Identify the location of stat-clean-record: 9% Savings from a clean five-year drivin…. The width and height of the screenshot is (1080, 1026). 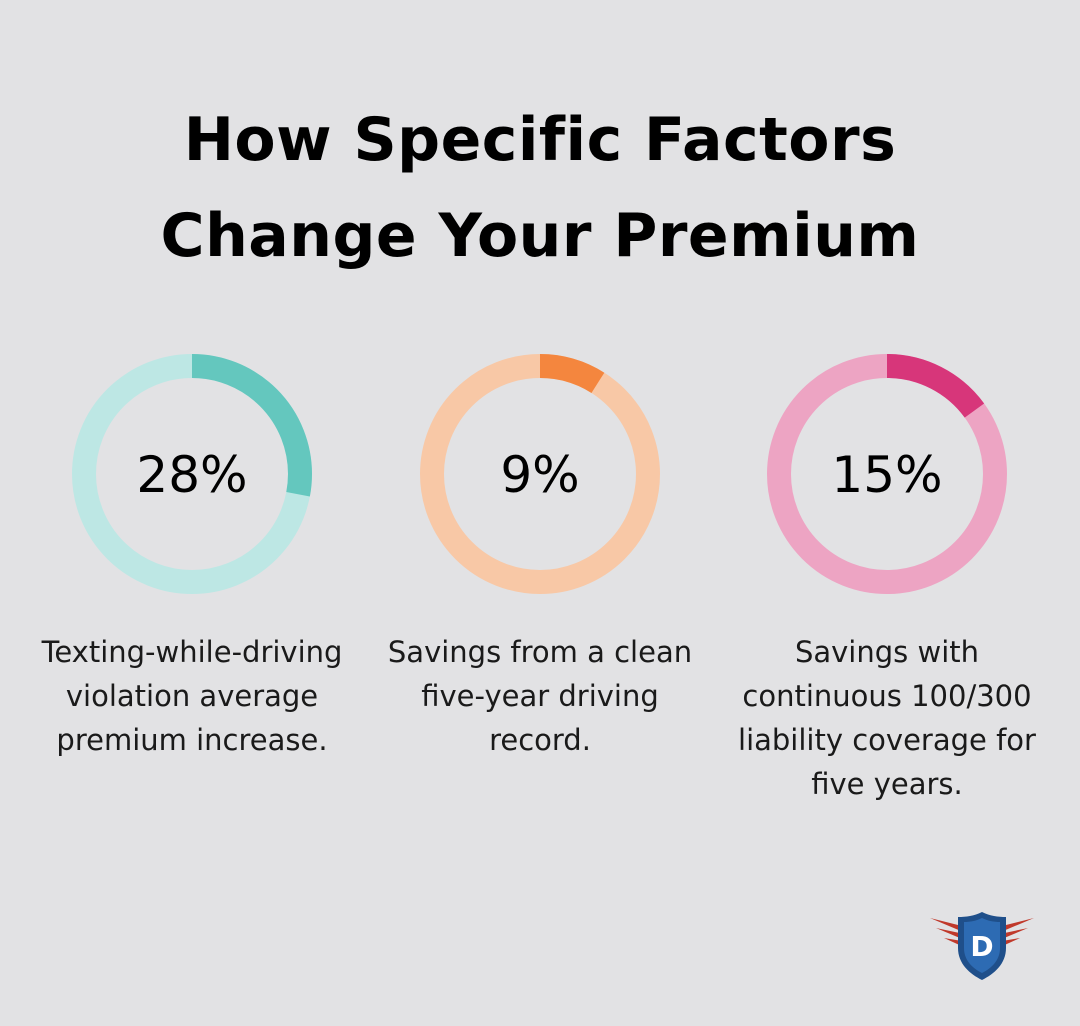
(540, 557).